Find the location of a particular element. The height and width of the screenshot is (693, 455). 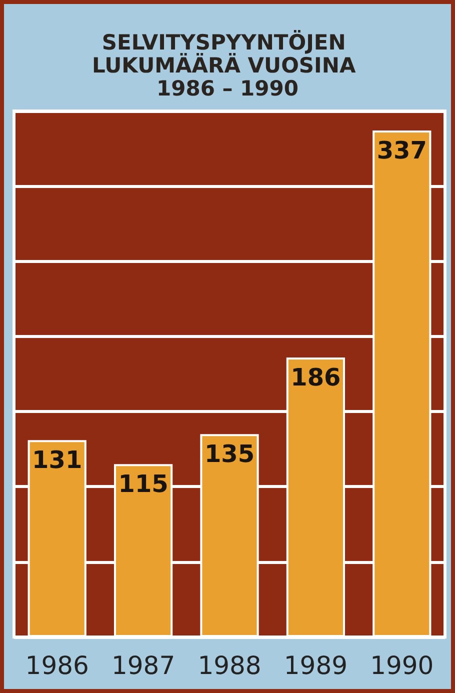

data-label: 135 is located at coordinates (229, 454).